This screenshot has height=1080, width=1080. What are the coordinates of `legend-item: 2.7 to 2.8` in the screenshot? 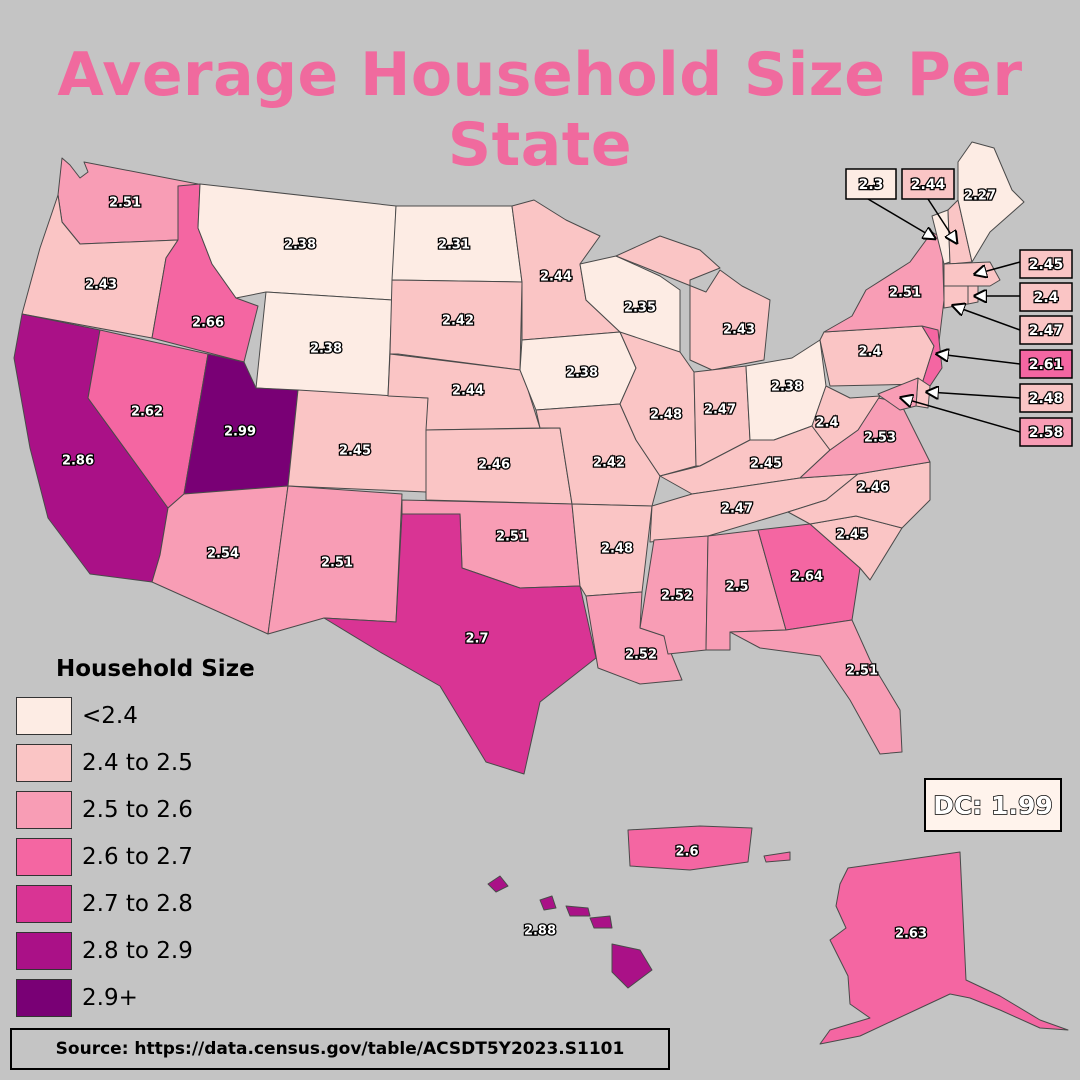 It's located at (135, 903).